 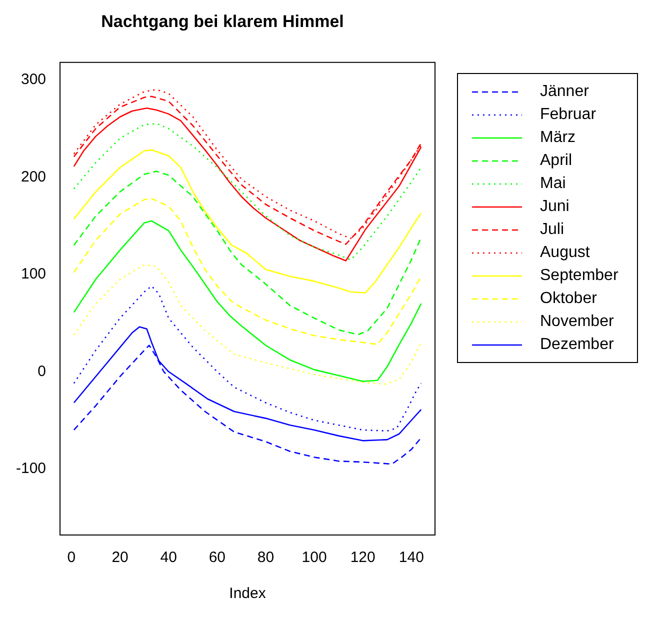 What do you see at coordinates (553, 183) in the screenshot?
I see `legend-label: Mai` at bounding box center [553, 183].